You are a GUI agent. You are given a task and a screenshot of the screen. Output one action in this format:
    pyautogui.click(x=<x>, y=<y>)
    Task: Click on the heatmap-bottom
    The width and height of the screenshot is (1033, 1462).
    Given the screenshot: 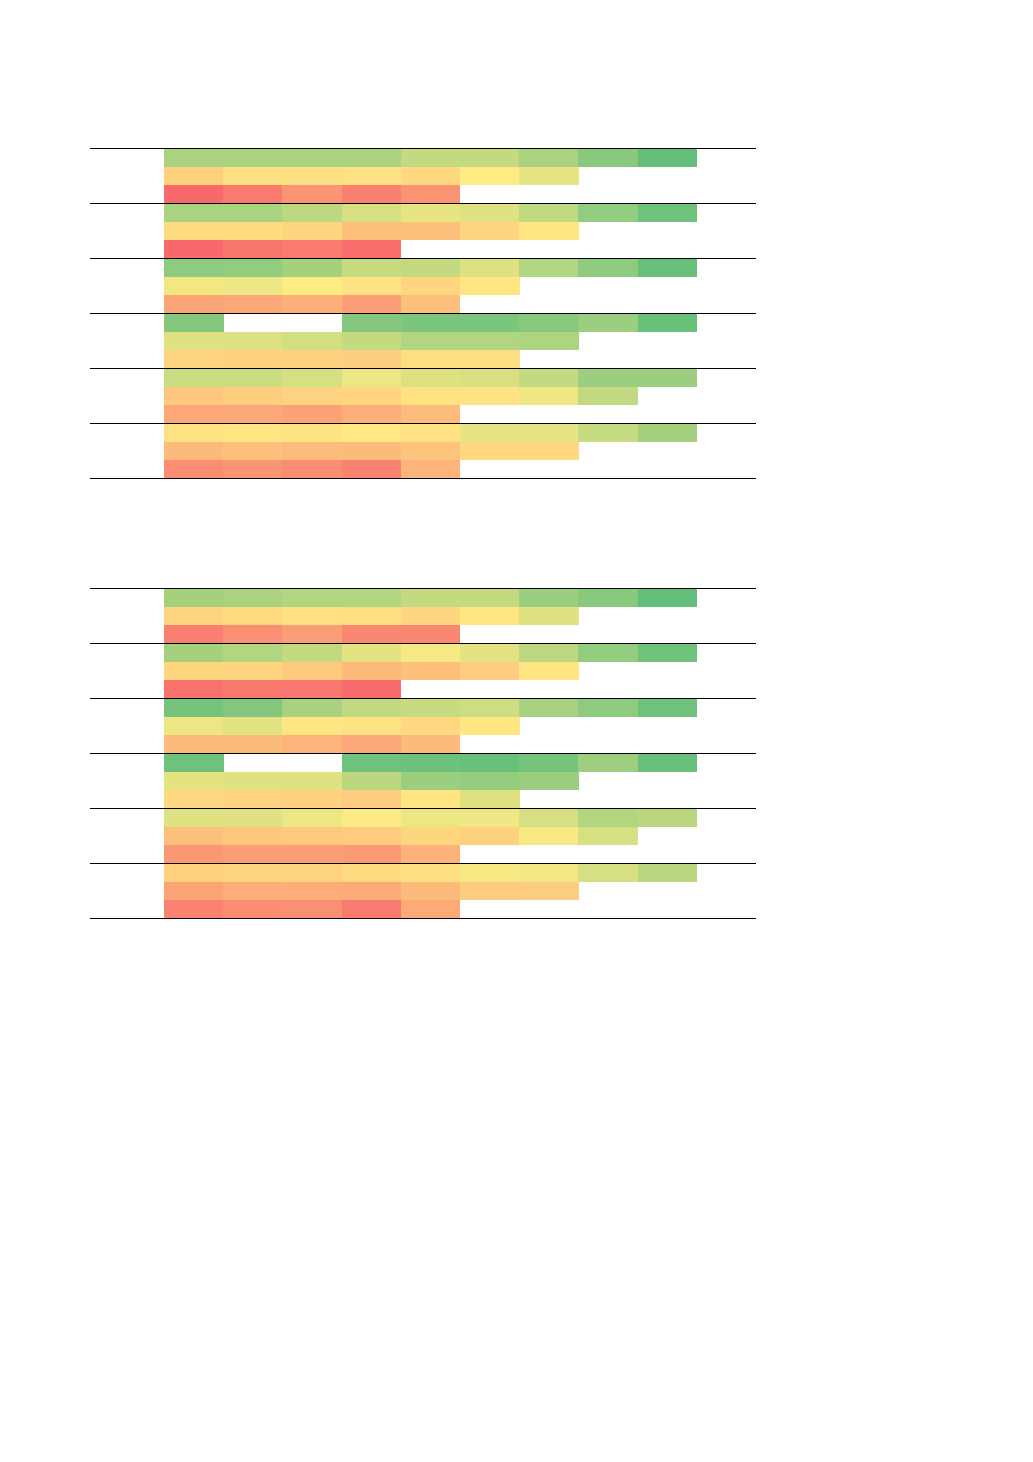 What is the action you would take?
    pyautogui.click(x=423, y=754)
    